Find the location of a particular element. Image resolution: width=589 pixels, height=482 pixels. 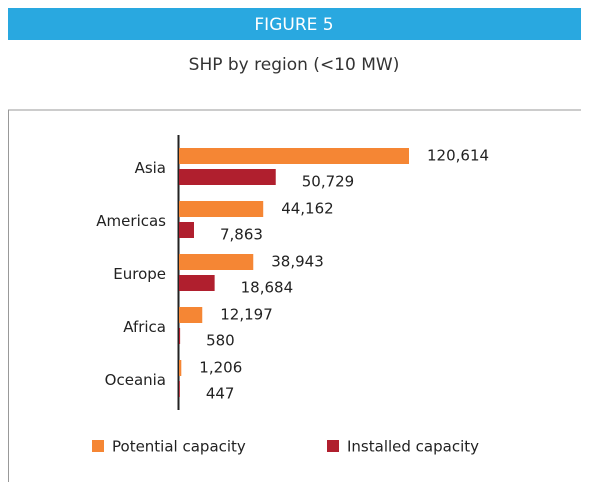

header-bar is located at coordinates (294, 24).